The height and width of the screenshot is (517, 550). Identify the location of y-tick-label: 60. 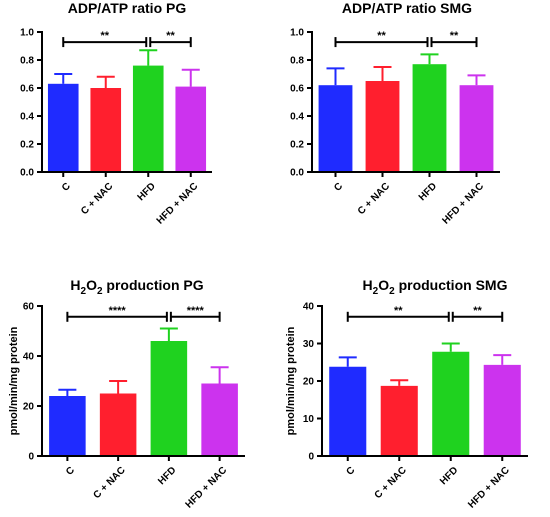
(29, 307).